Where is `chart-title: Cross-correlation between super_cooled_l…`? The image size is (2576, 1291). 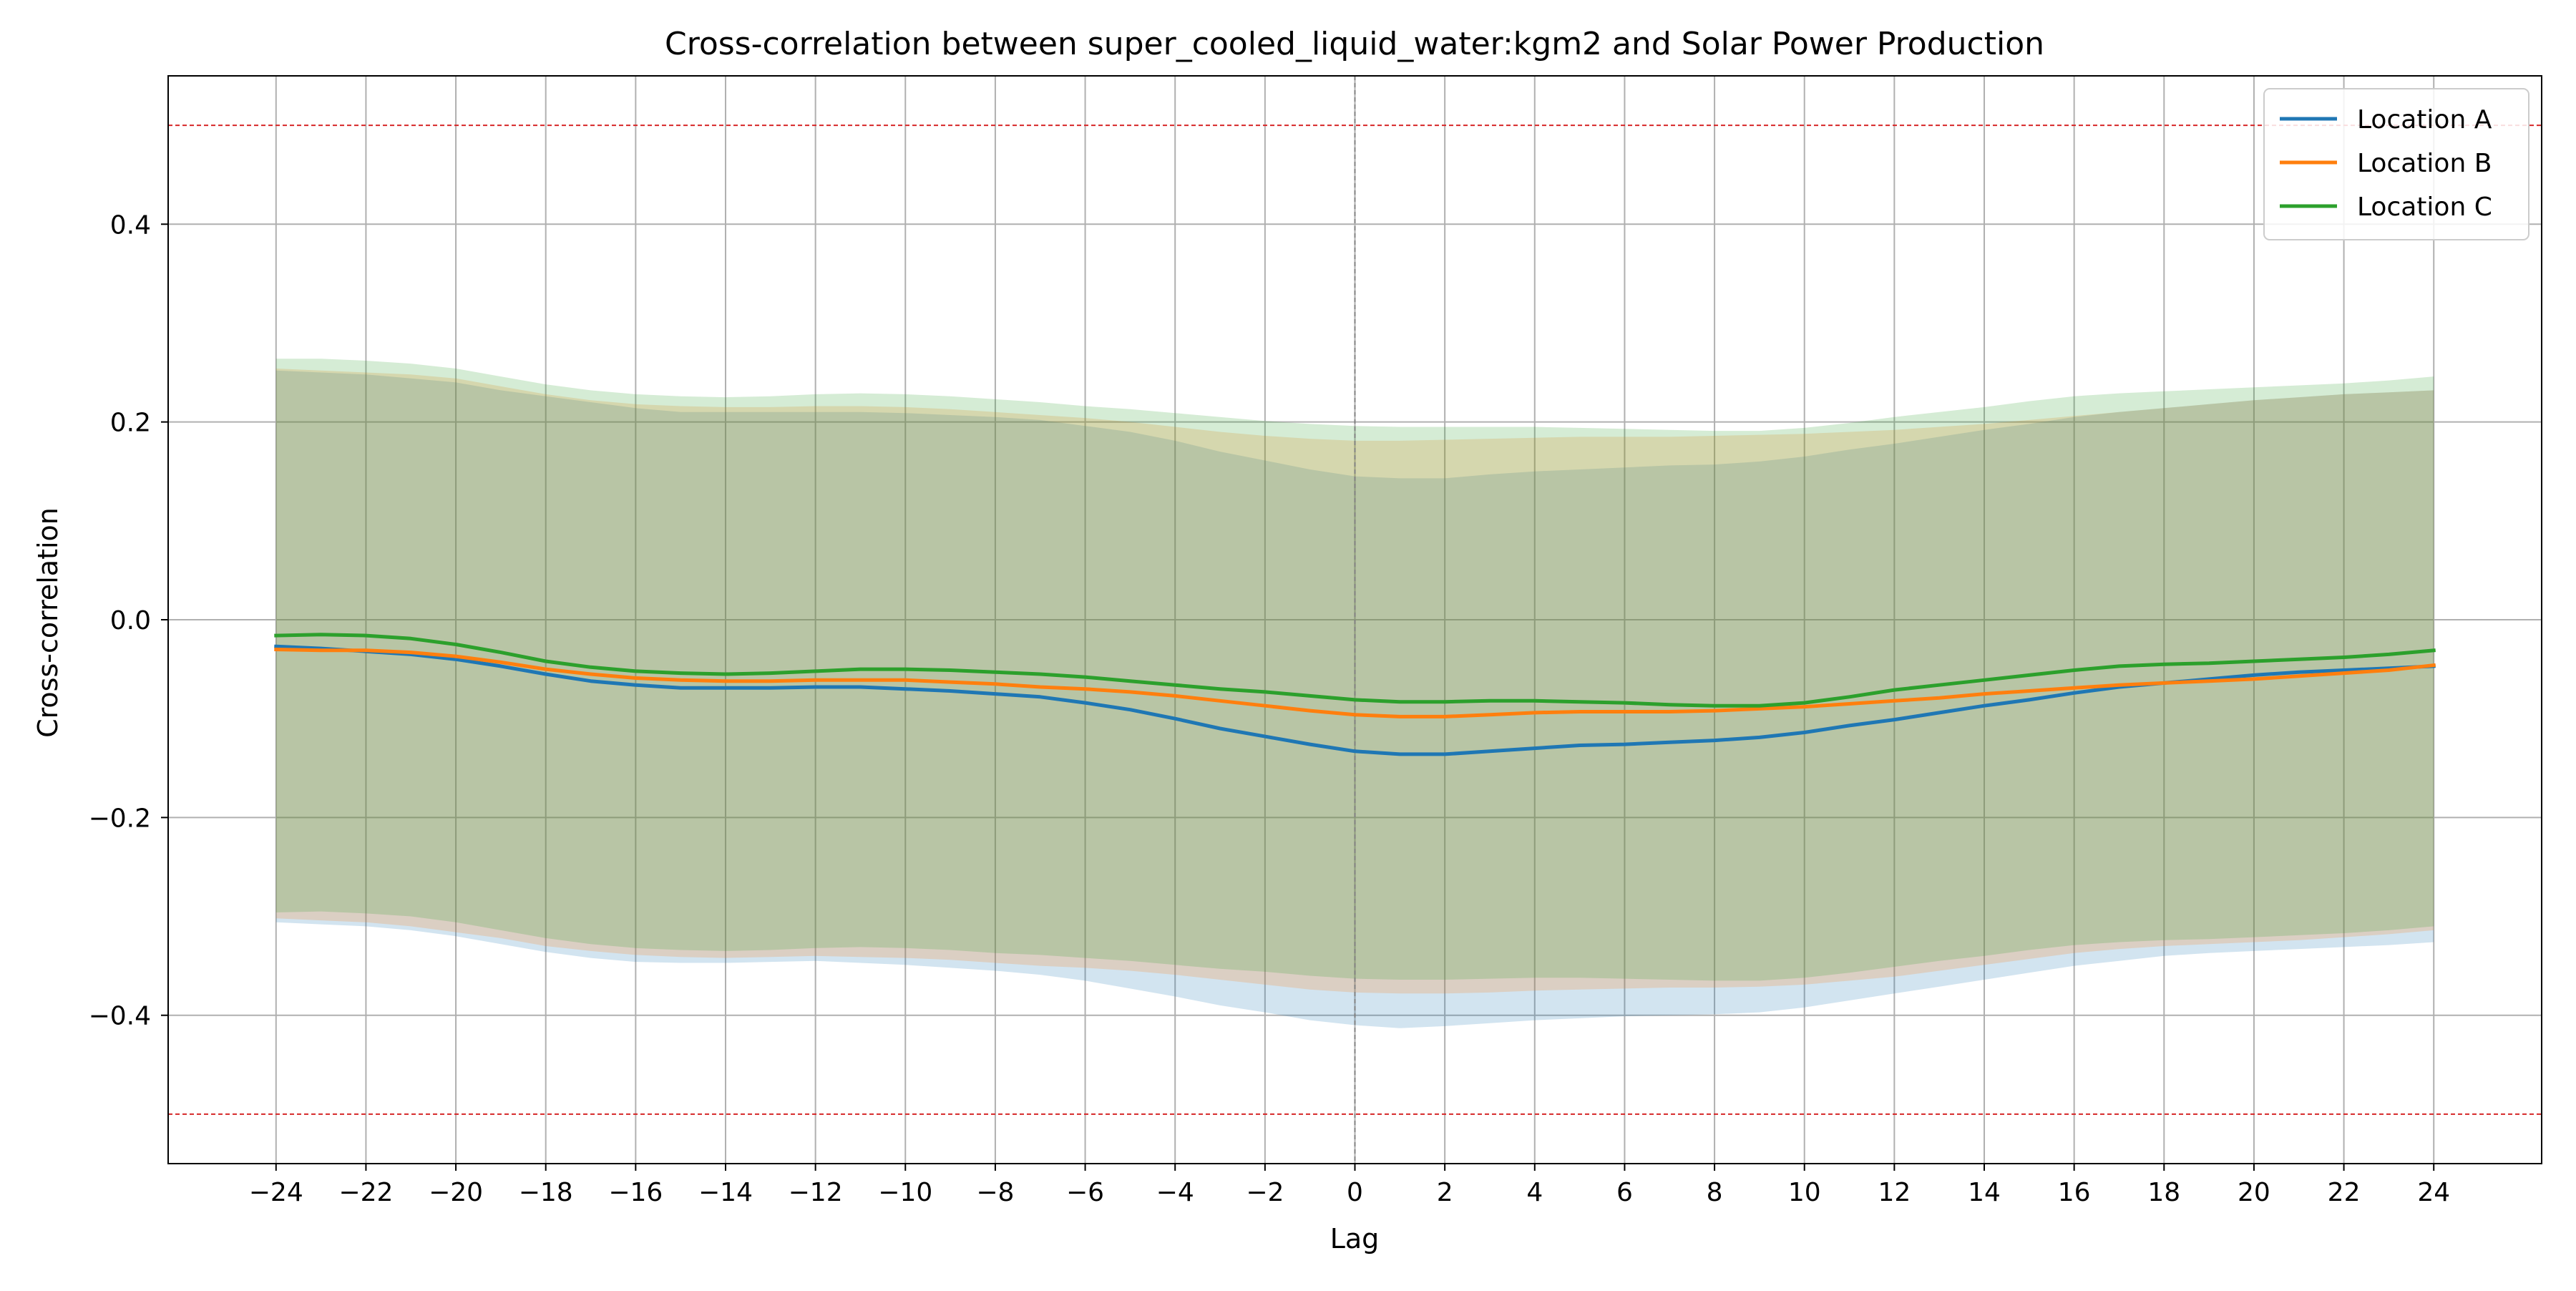 chart-title: Cross-correlation between super_cooled_l… is located at coordinates (1354, 44).